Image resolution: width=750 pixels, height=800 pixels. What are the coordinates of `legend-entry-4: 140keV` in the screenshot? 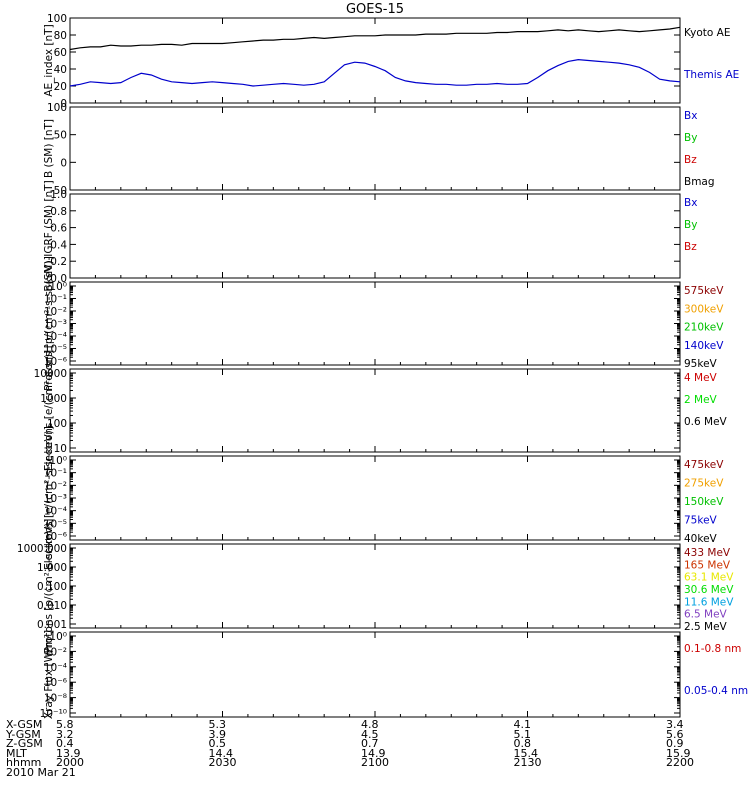 It's located at (704, 346).